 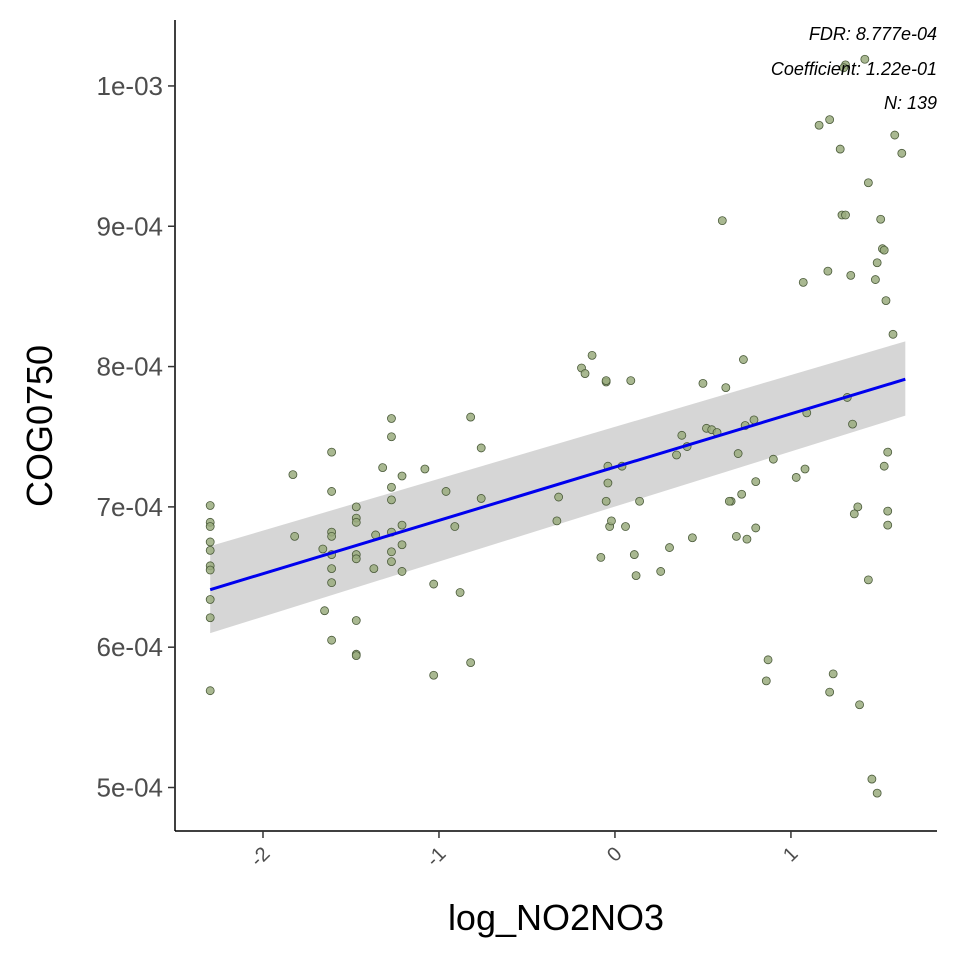 I want to click on y-tick-label: 8e-04, so click(x=130, y=367).